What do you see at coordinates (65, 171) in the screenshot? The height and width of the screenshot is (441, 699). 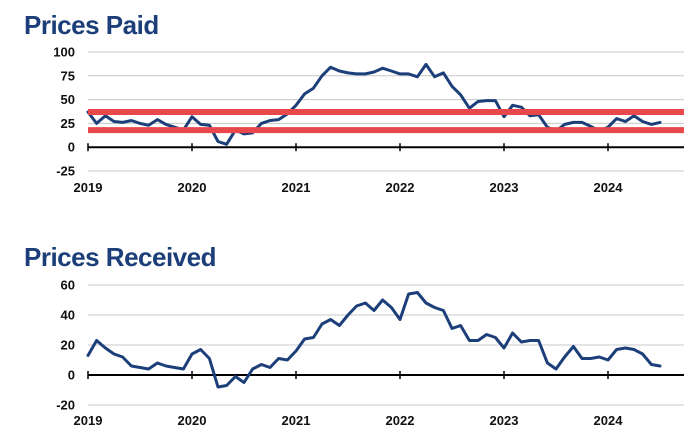 I see `y-tick-label: -25` at bounding box center [65, 171].